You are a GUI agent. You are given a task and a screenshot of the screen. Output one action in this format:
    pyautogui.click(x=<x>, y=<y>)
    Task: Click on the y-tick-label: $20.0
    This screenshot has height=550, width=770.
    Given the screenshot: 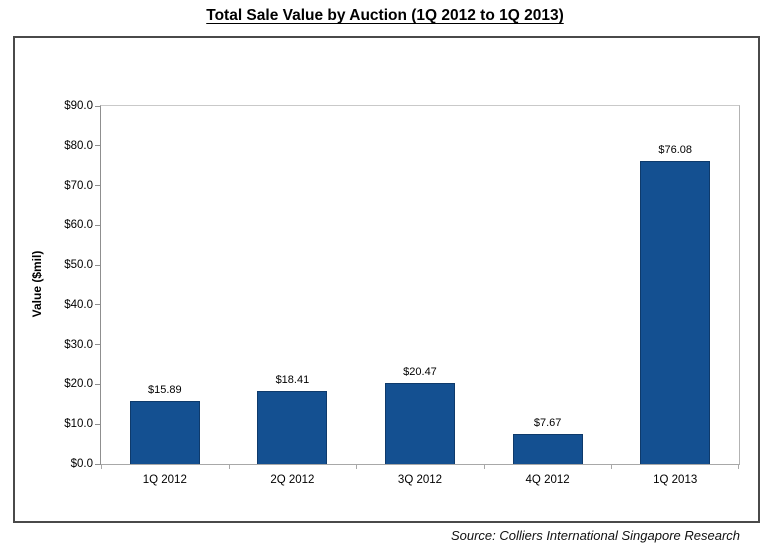 What is the action you would take?
    pyautogui.click(x=78, y=384)
    